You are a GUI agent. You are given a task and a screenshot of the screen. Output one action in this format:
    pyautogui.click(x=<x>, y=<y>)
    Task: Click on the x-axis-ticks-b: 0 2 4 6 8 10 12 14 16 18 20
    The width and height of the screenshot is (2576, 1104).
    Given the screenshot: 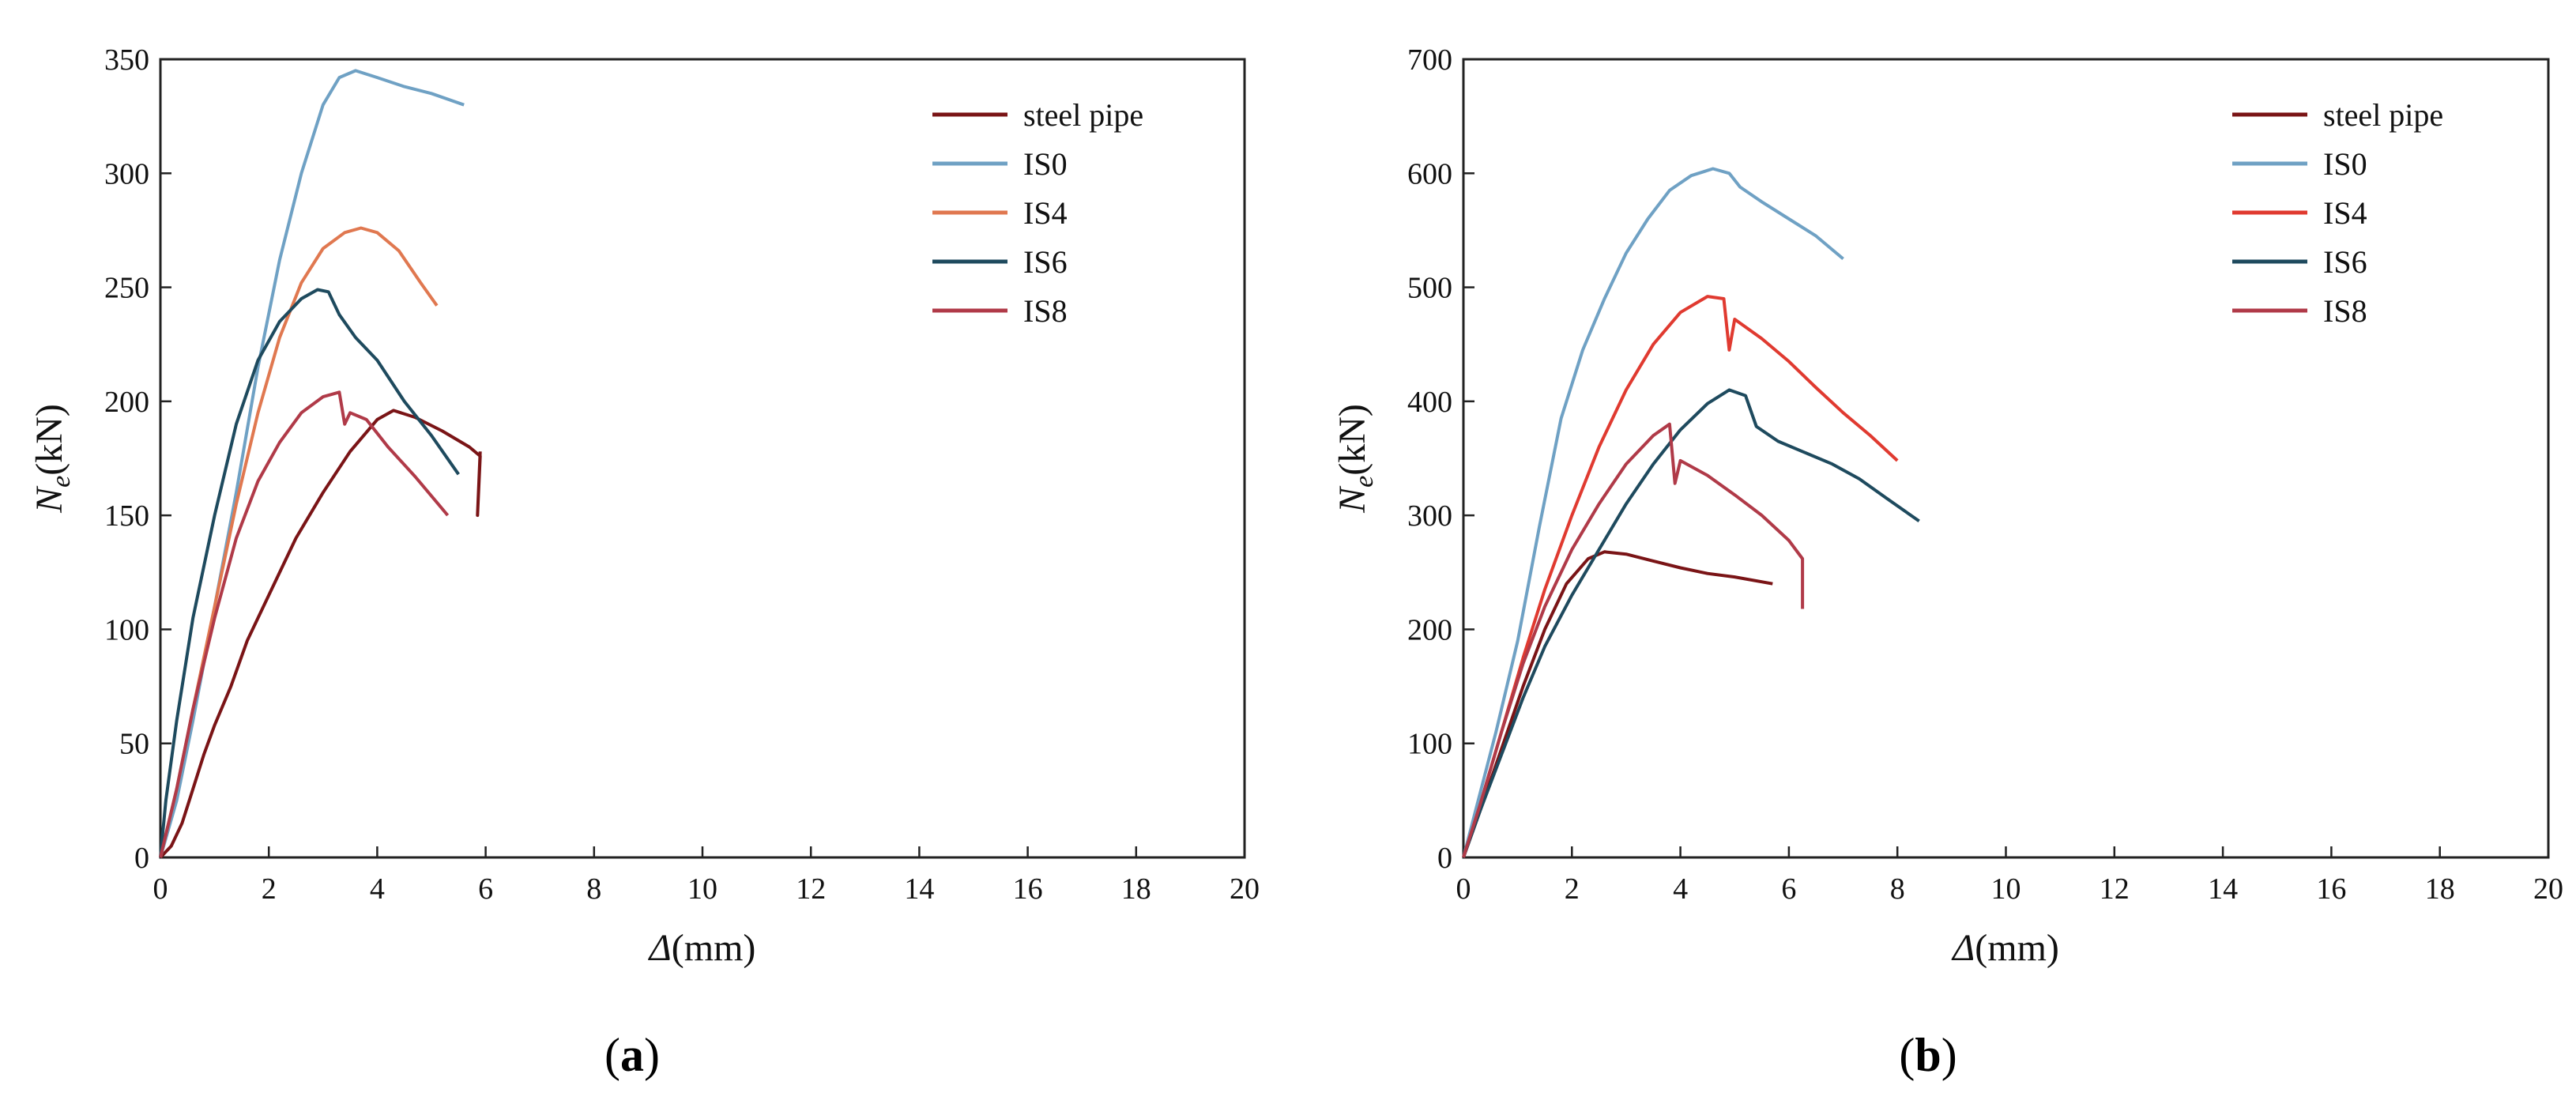 What is the action you would take?
    pyautogui.click(x=2009, y=876)
    